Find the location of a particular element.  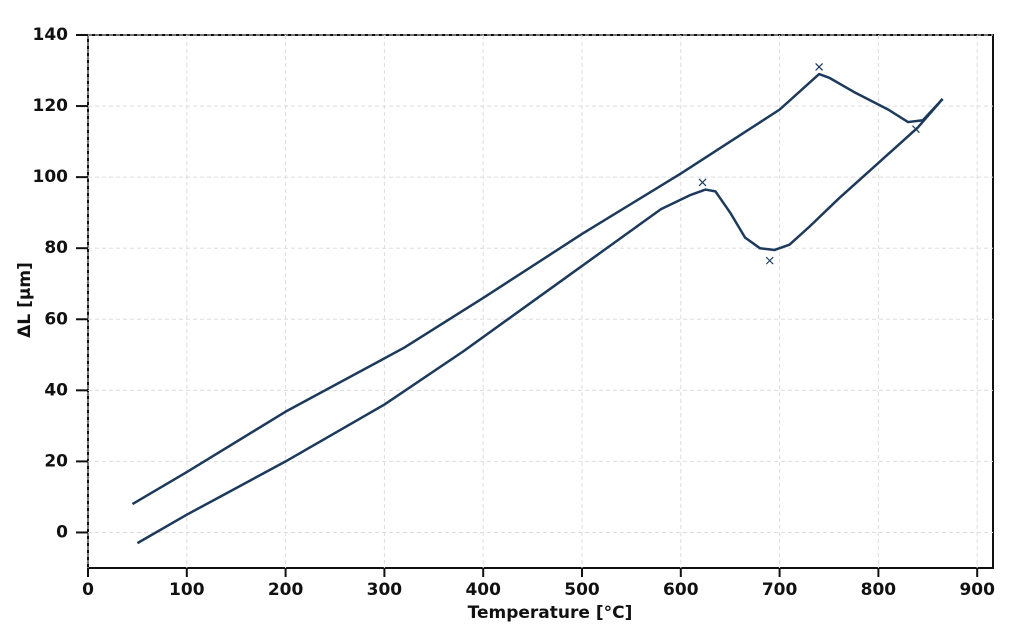

x-tick-label: 300 is located at coordinates (385, 590).